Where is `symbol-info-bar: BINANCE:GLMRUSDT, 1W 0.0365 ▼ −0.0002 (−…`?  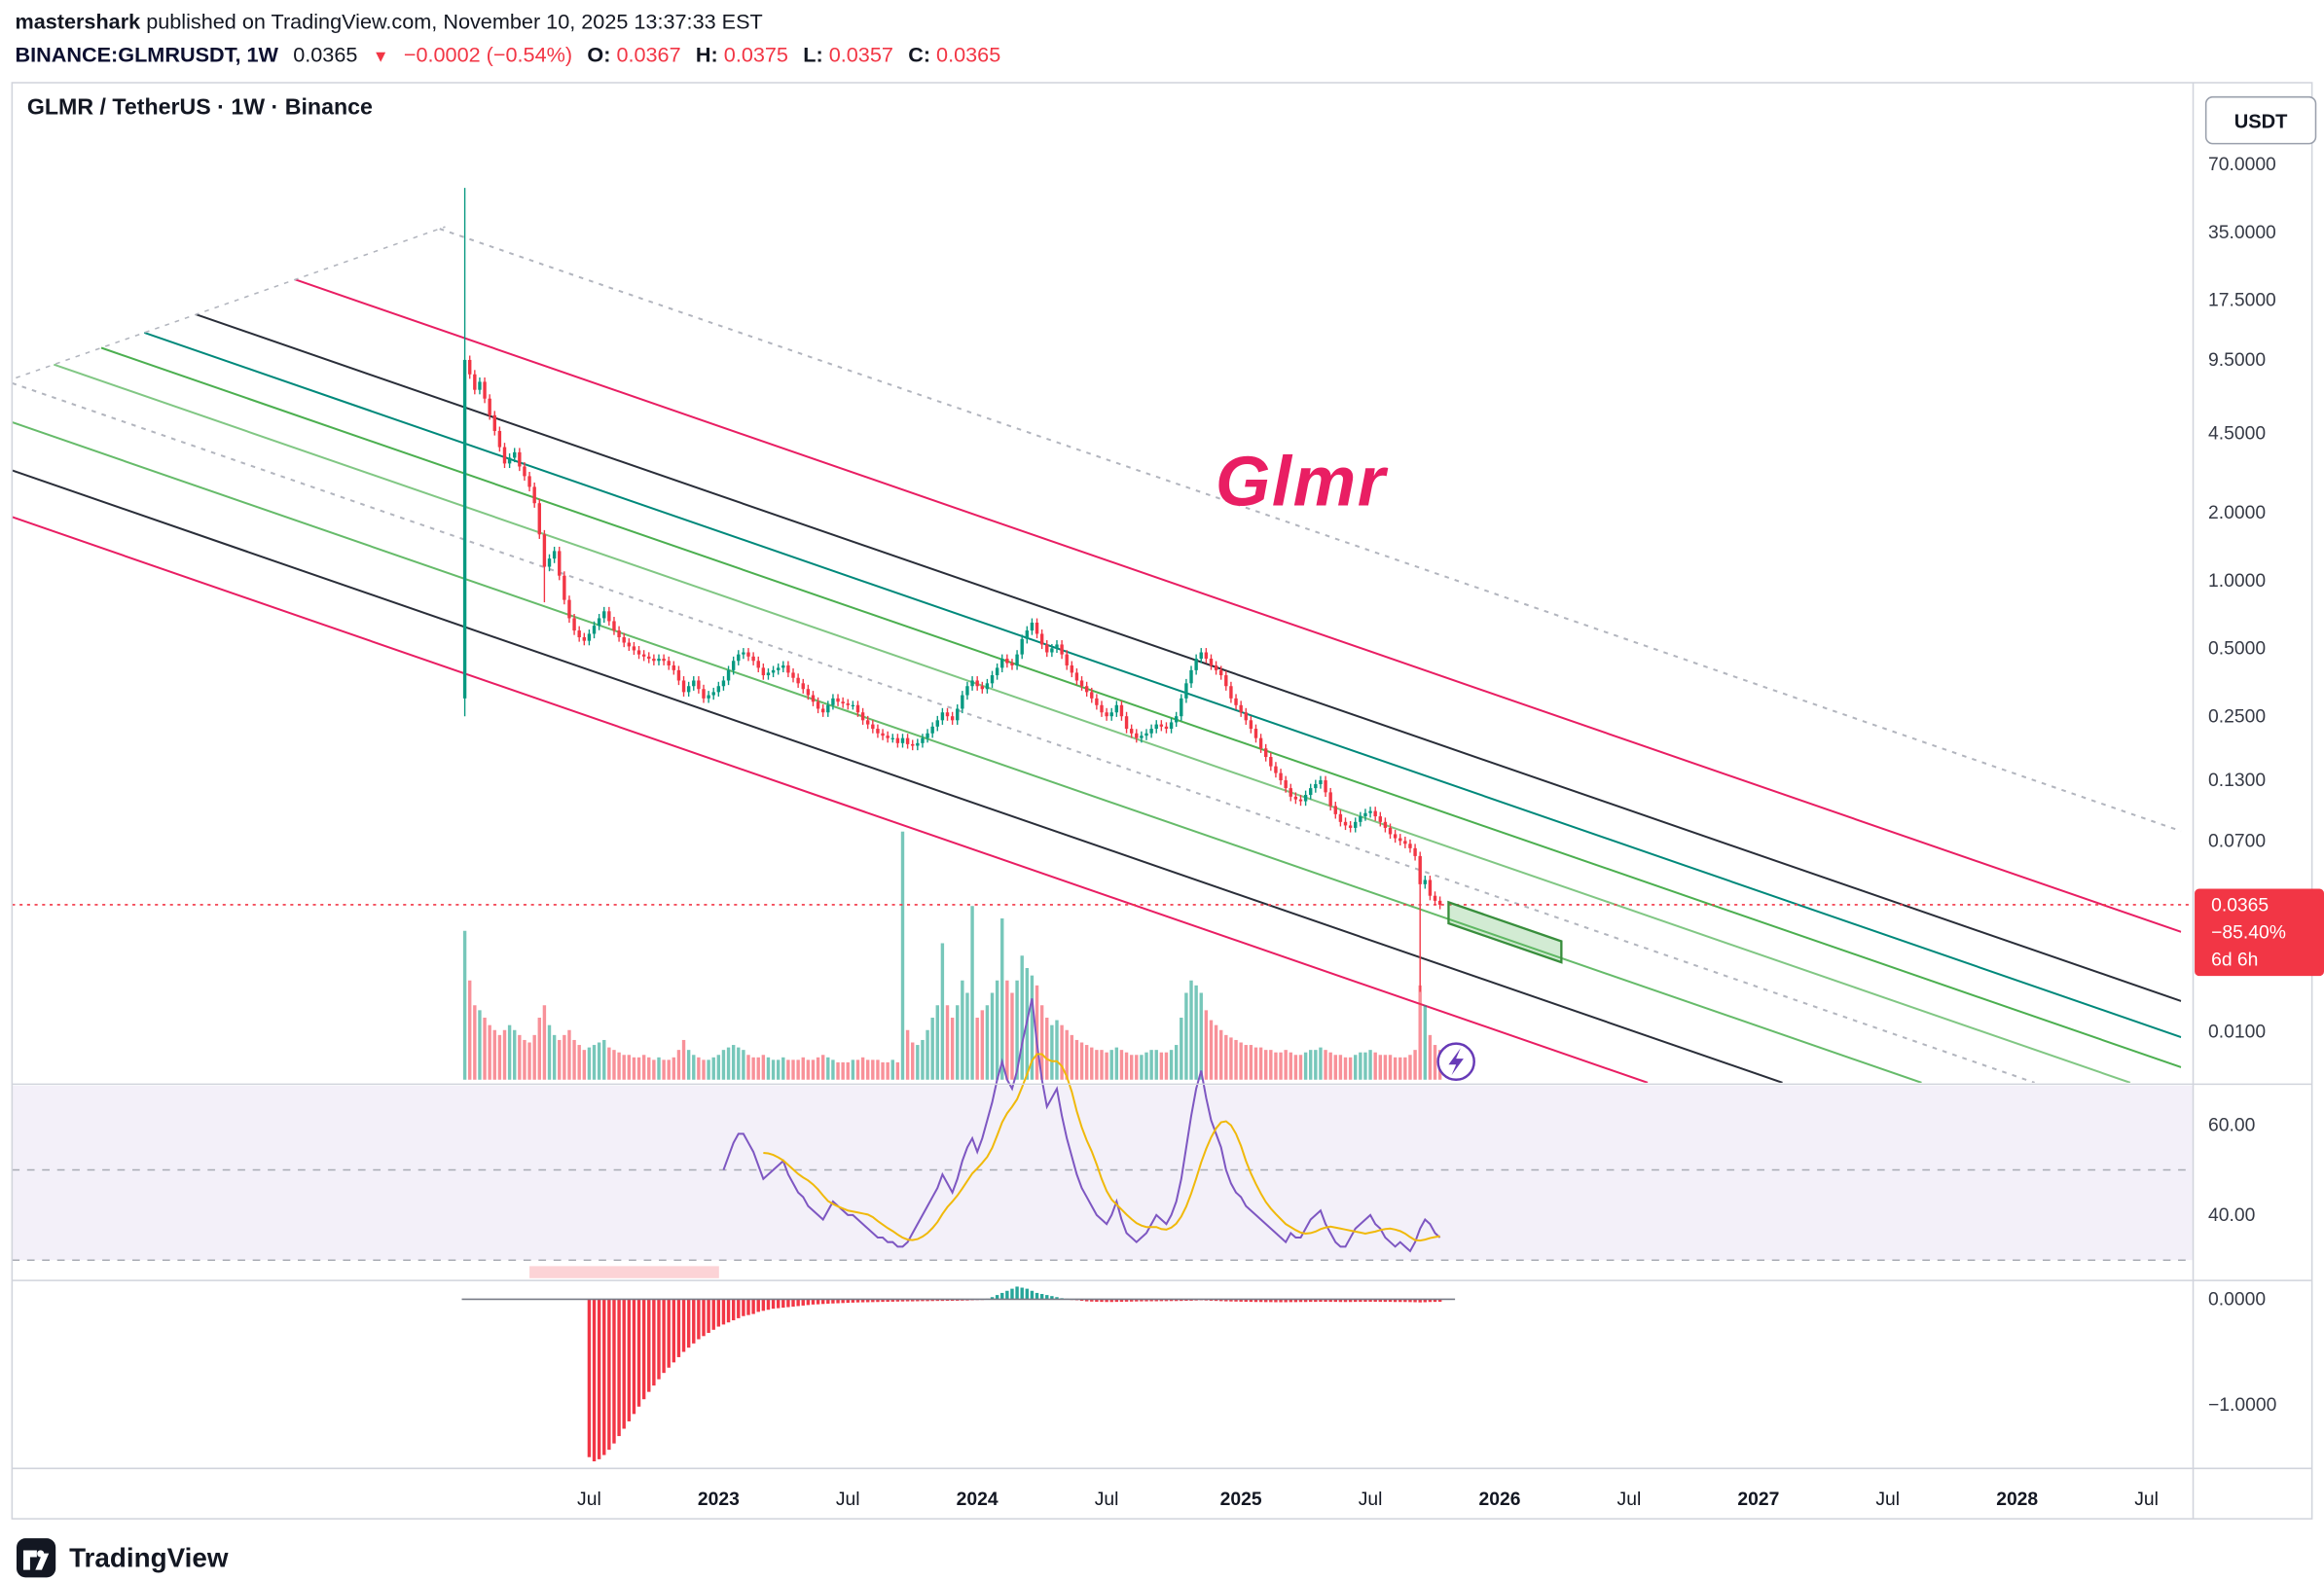 symbol-info-bar: BINANCE:GLMRUSDT, 1W 0.0365 ▼ −0.0002 (−… is located at coordinates (512, 54).